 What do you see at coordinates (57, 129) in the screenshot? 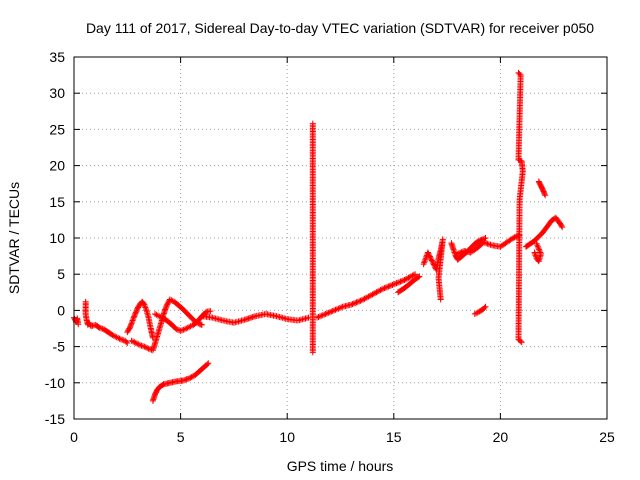
I see `y-tick-label: 25` at bounding box center [57, 129].